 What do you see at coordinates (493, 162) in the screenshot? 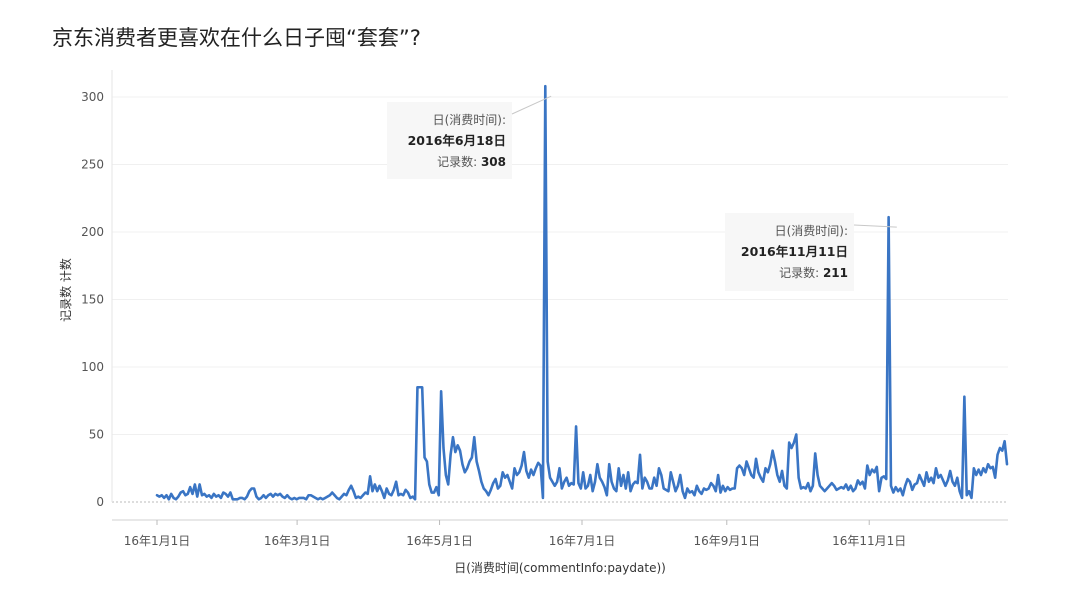
I see `annotation-count-value: 308` at bounding box center [493, 162].